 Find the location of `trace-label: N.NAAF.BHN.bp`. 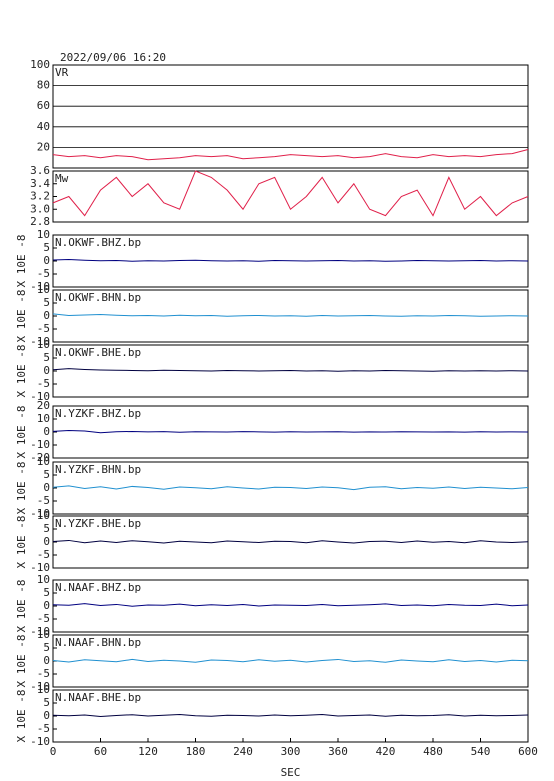

trace-label: N.NAAF.BHN.bp is located at coordinates (98, 642).